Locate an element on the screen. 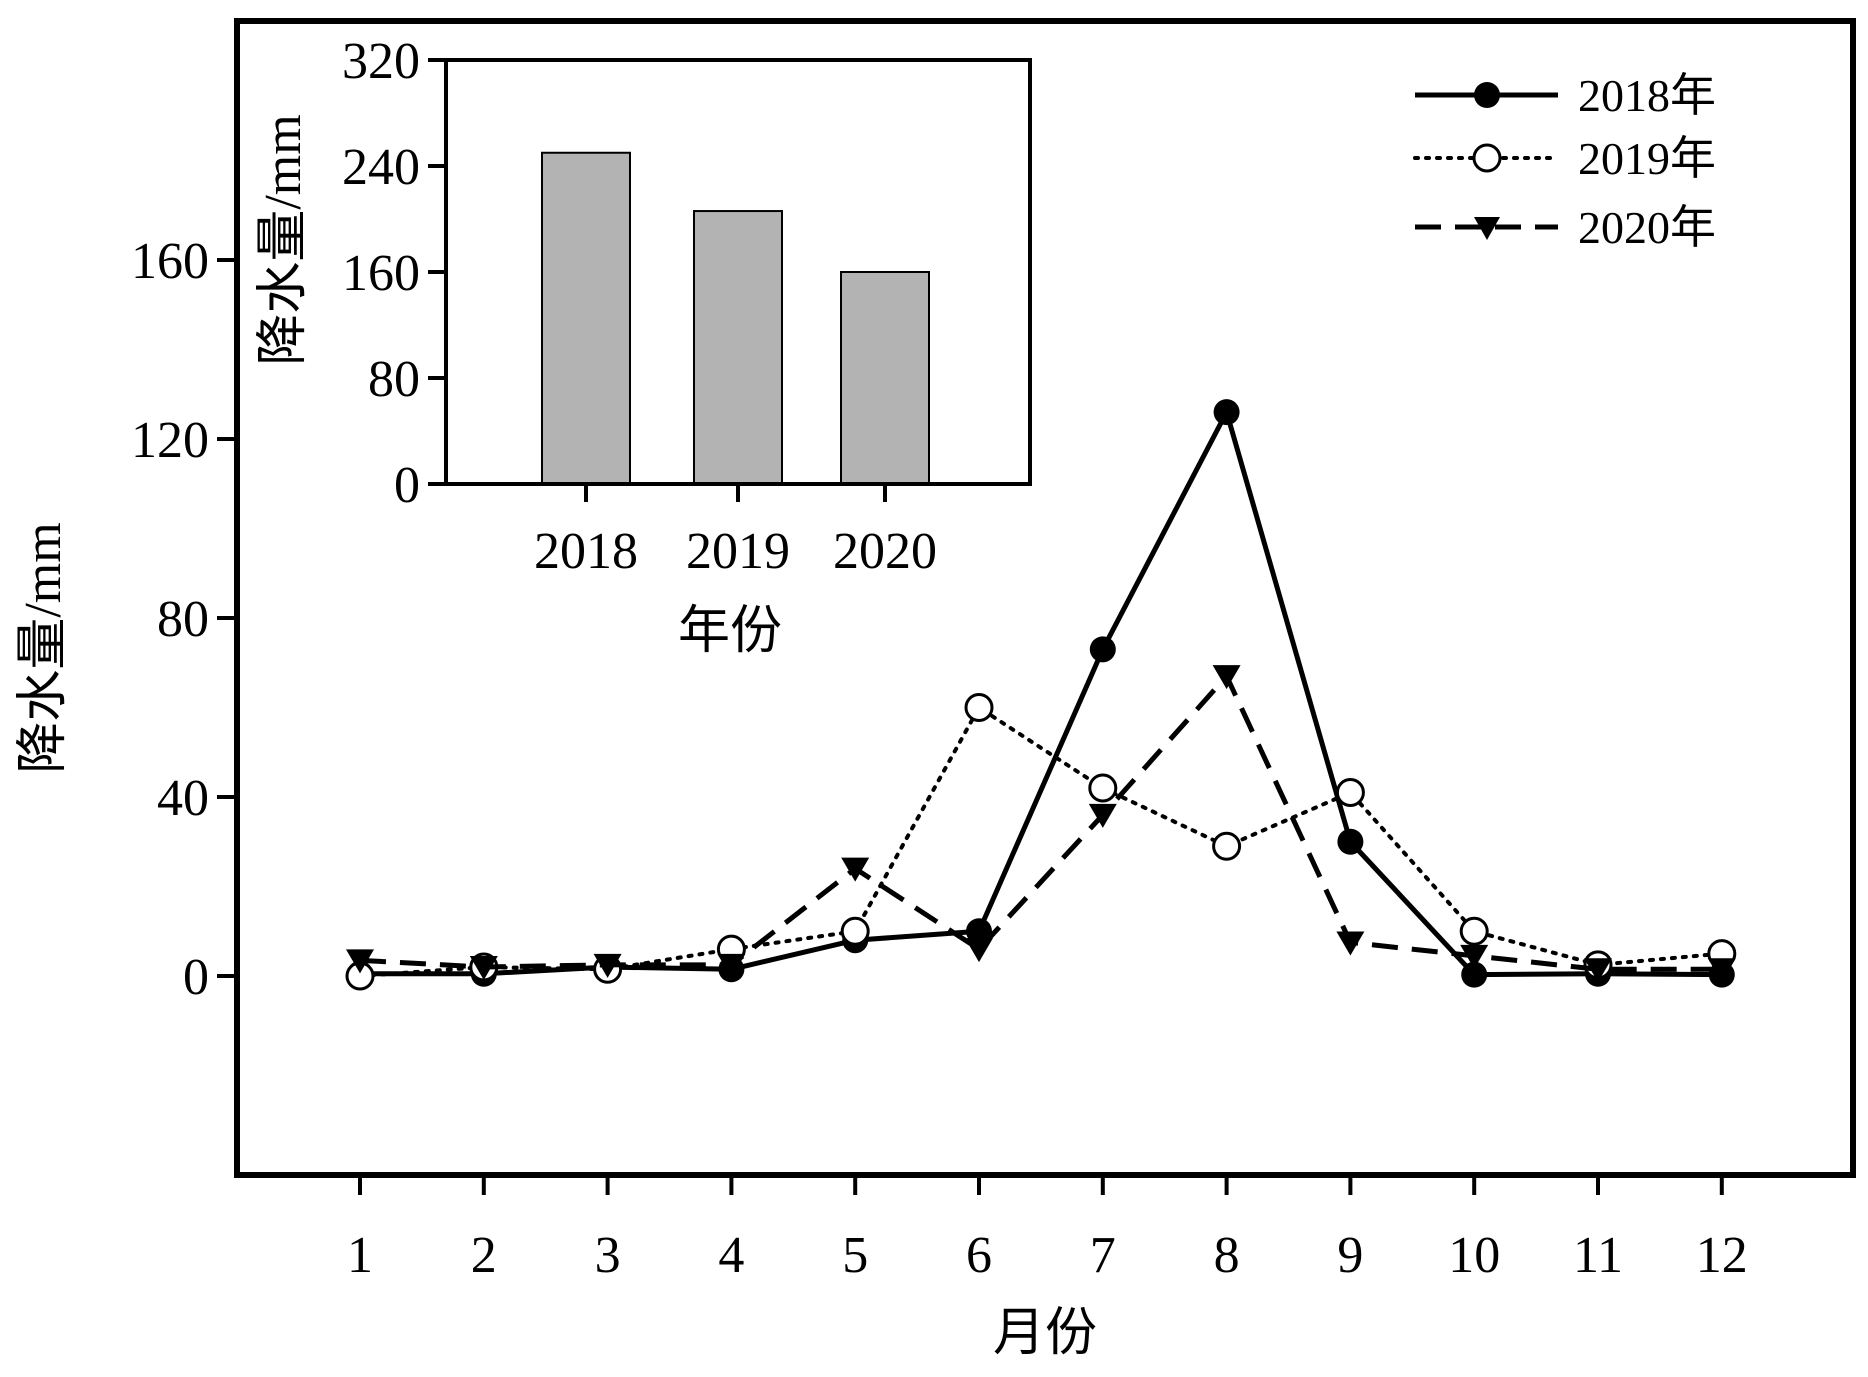 Image resolution: width=1868 pixels, height=1377 pixels. main-x-tick-label: 11 is located at coordinates (1598, 1255).